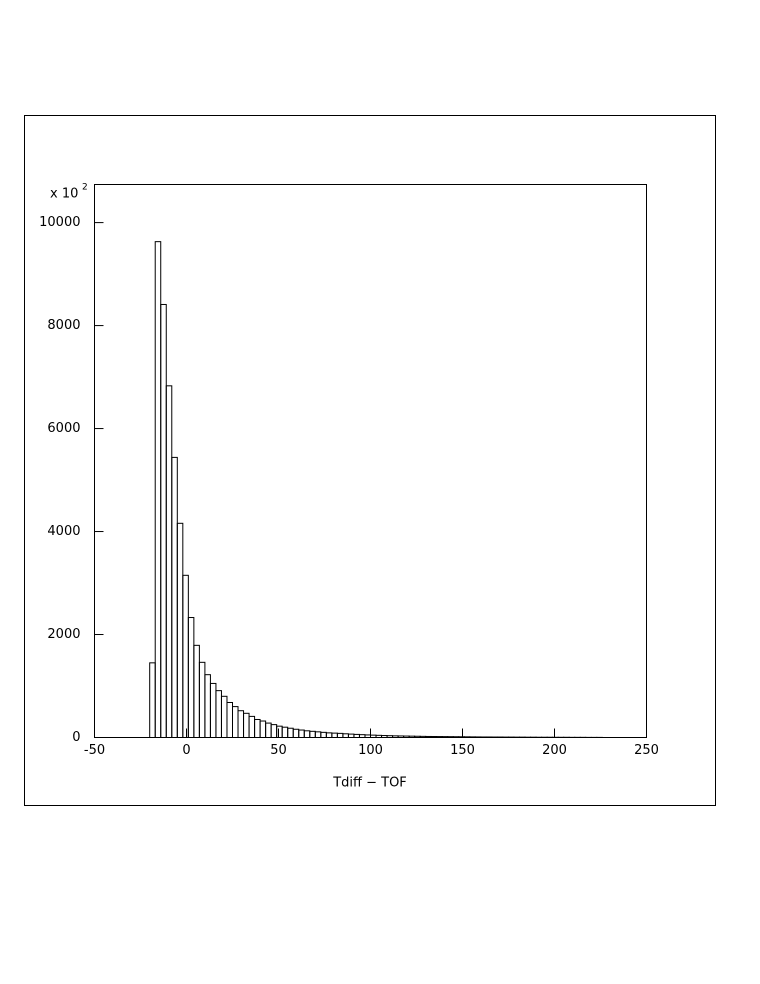  I want to click on x-tick-label: 0, so click(186, 750).